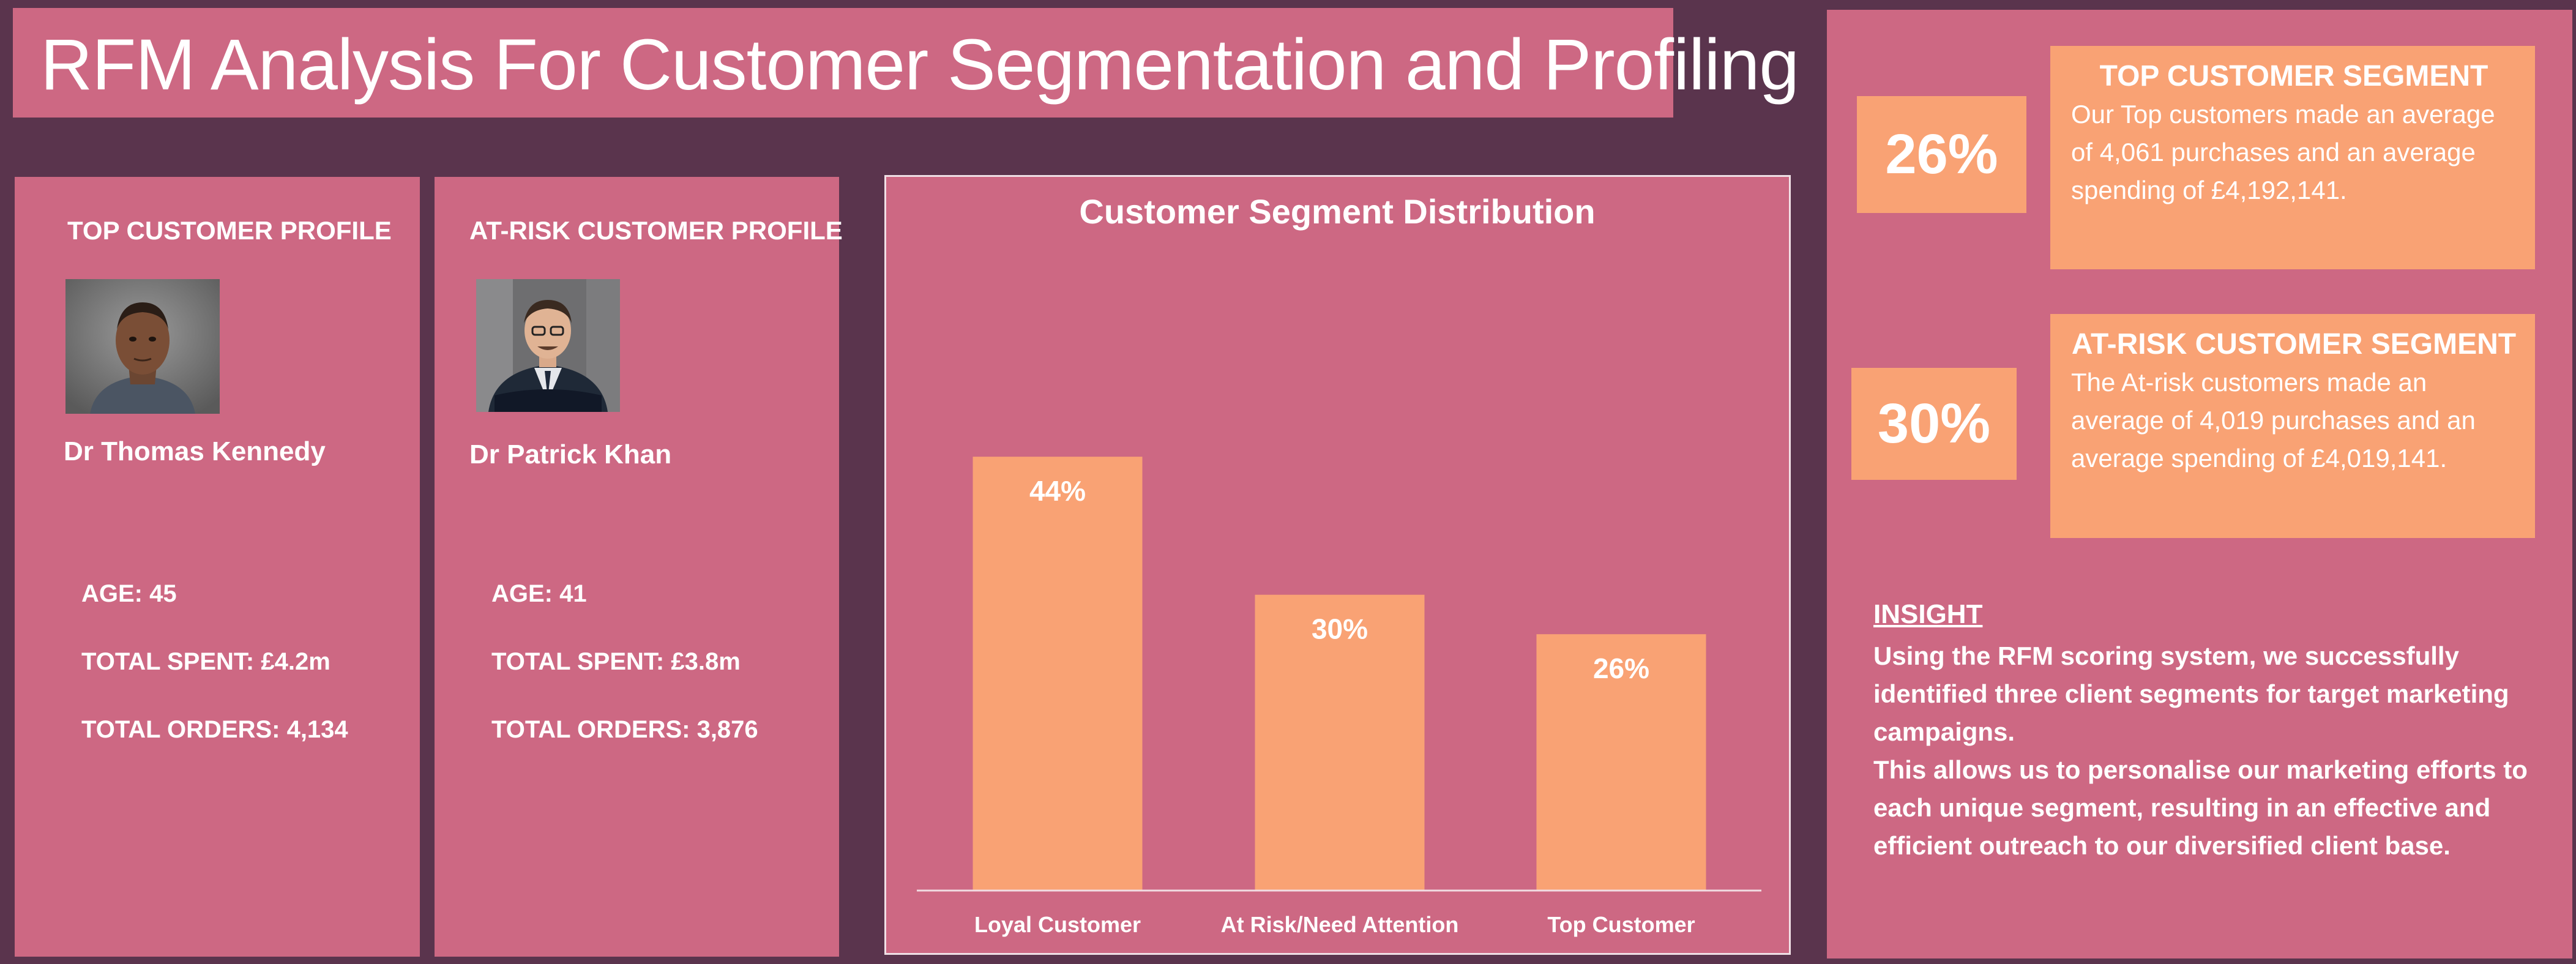  Describe the element at coordinates (1621, 668) in the screenshot. I see `bar-data-label-2: 26%` at that location.